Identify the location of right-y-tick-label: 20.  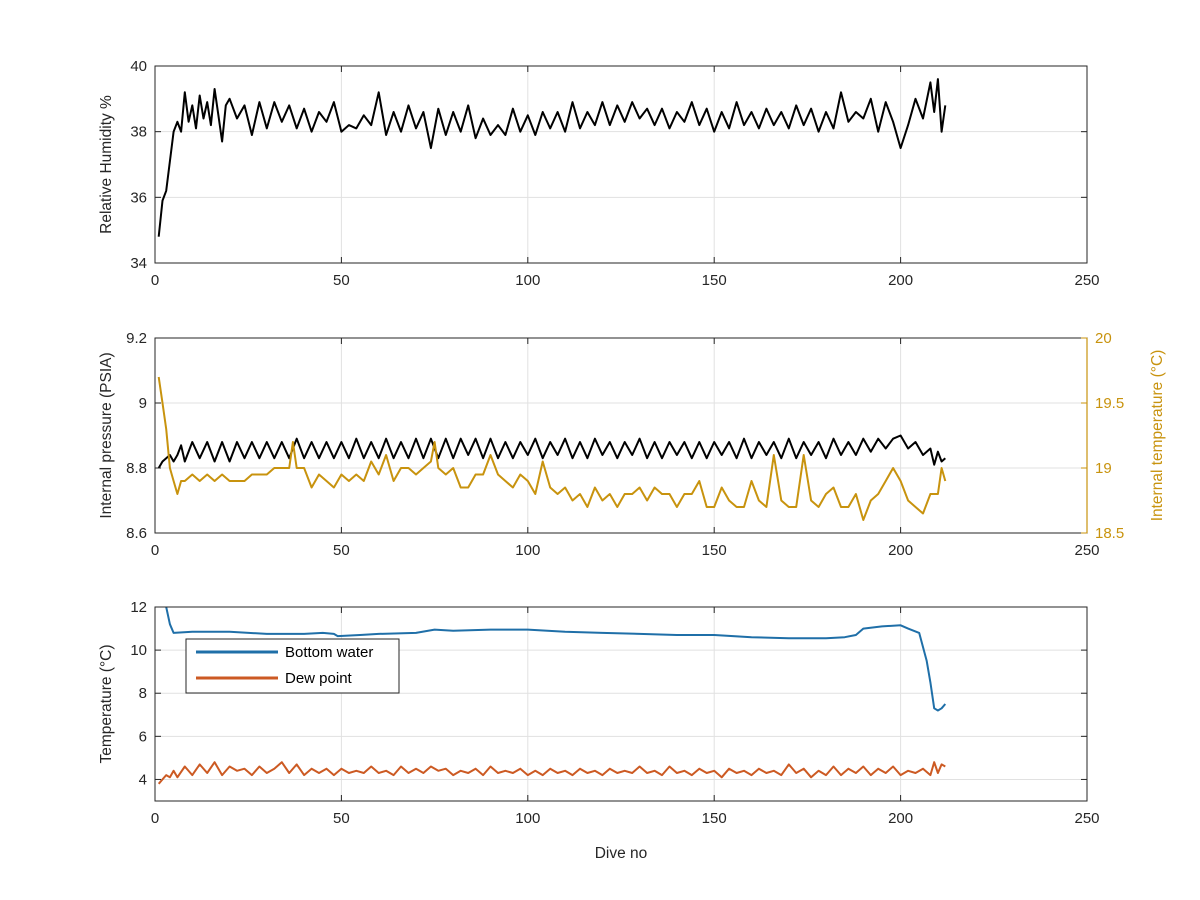
(1103, 338).